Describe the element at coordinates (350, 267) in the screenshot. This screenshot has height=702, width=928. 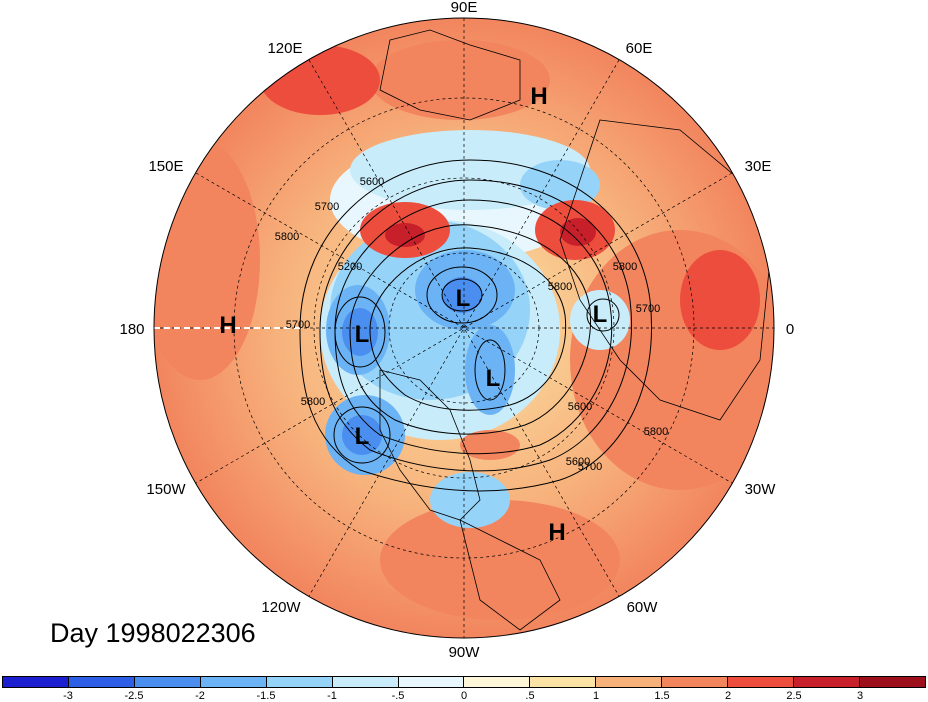
I see `contour-label: 5200` at that location.